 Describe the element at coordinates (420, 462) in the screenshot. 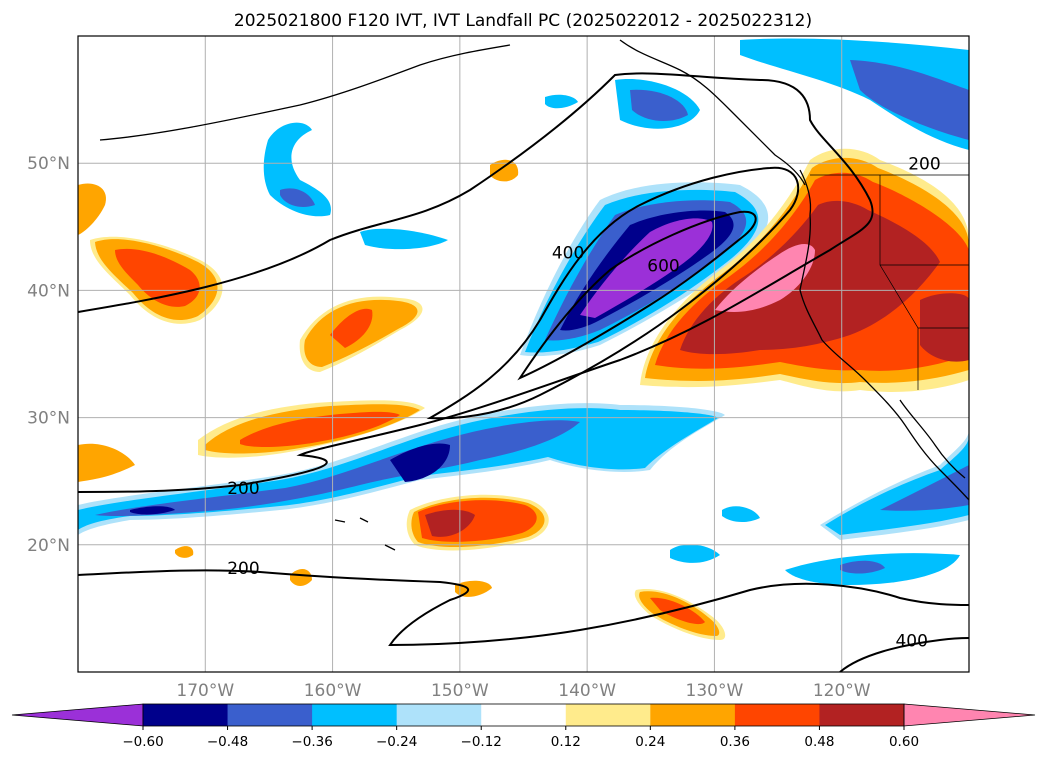

I see `neg-anomaly-subtropics-core` at that location.